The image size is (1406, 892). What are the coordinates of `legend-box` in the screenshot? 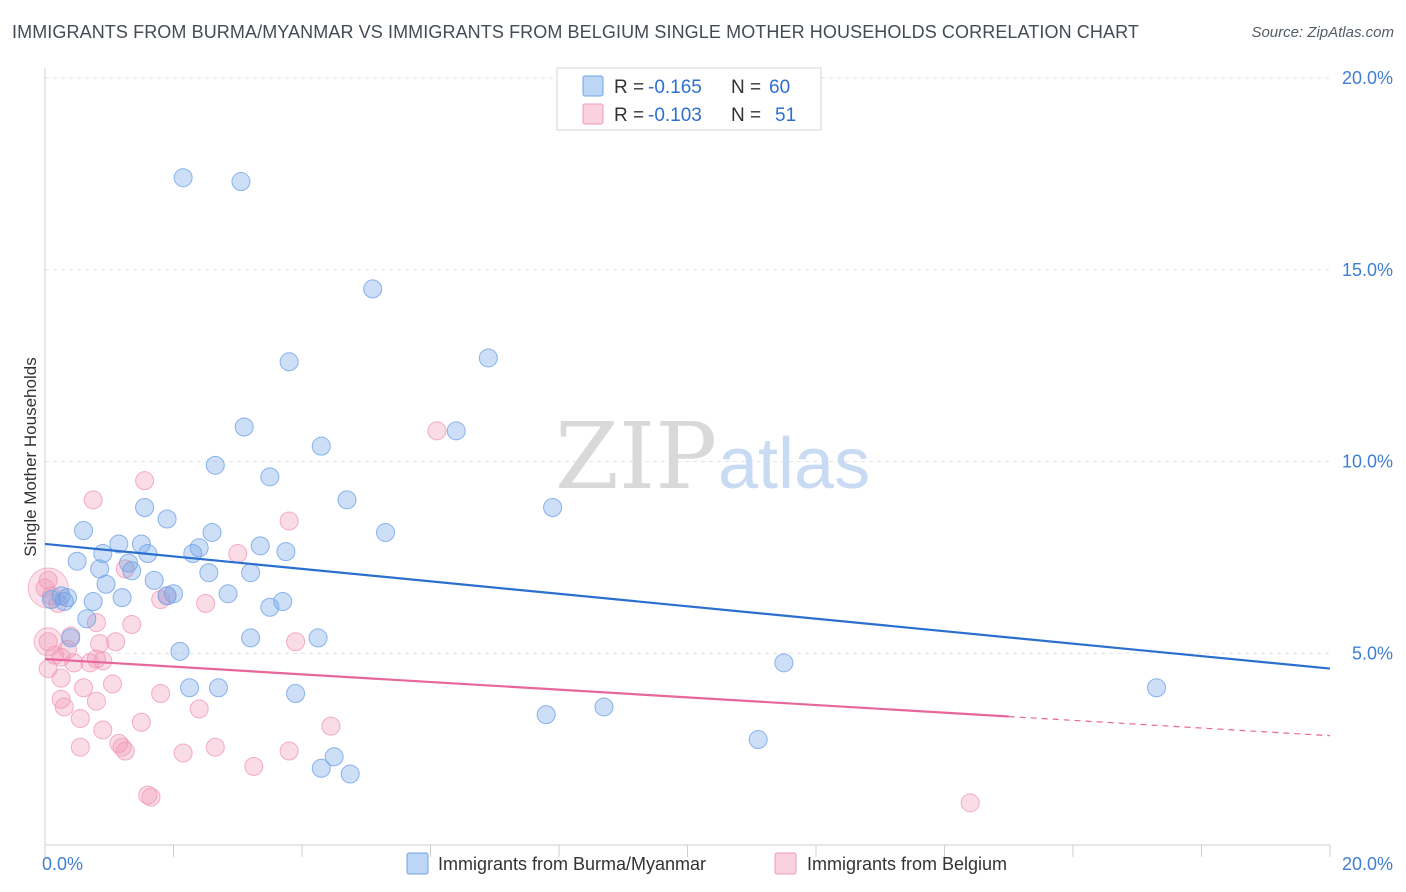 It's located at (689, 99).